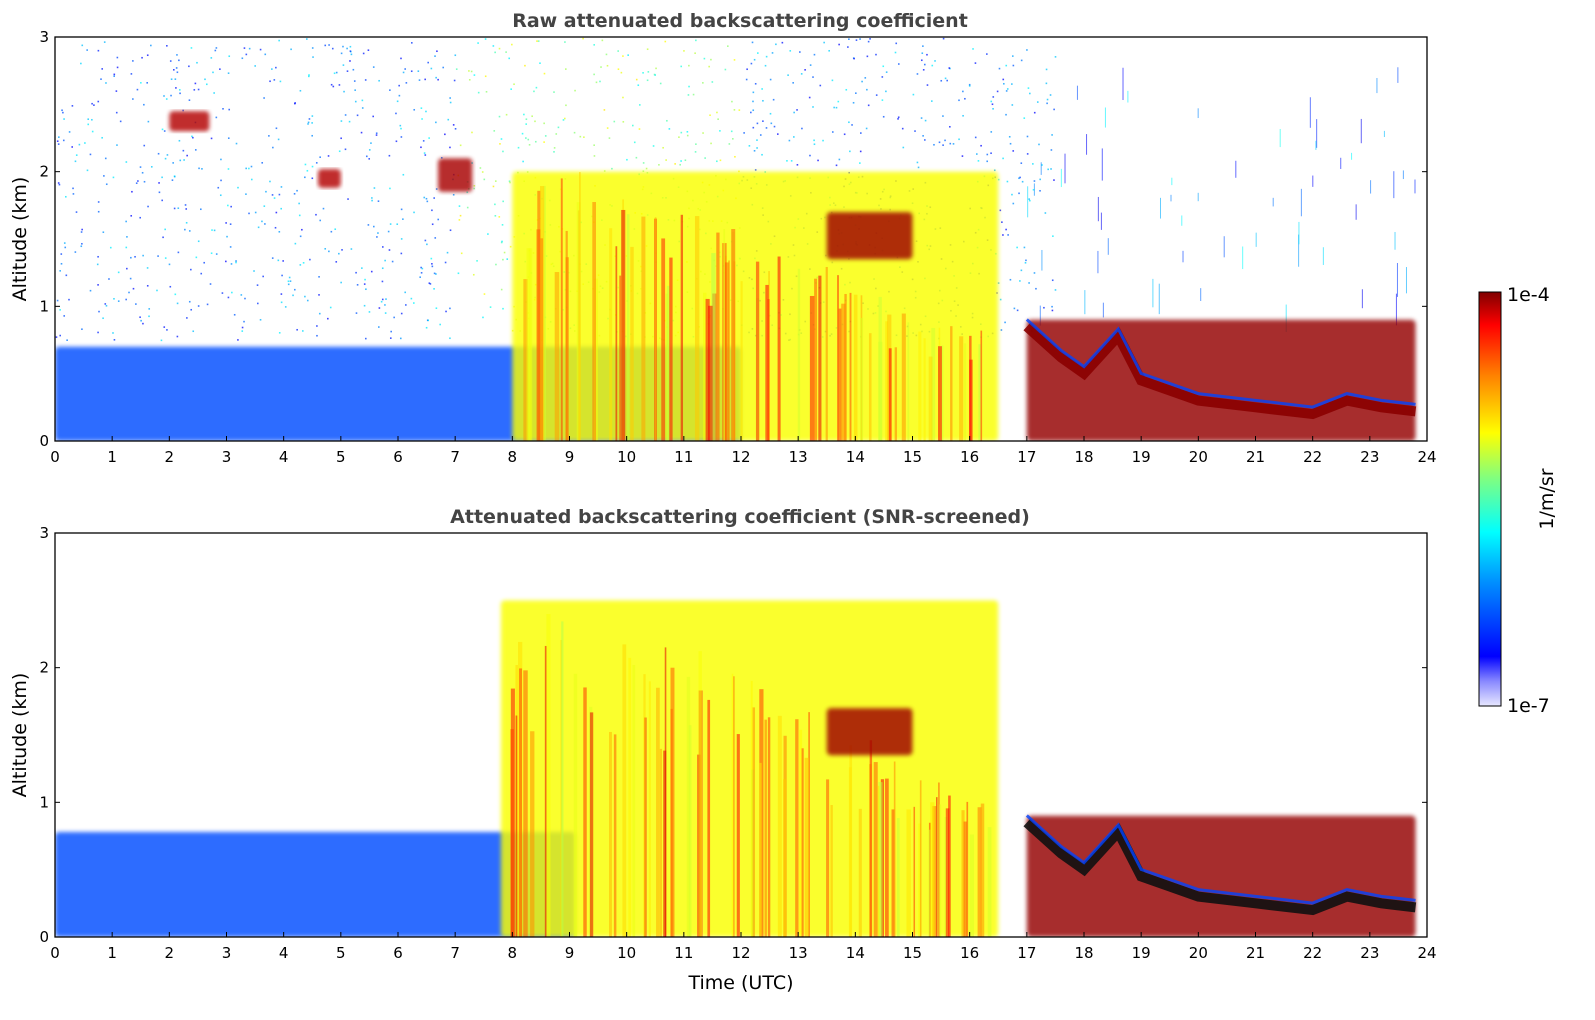 The width and height of the screenshot is (1595, 1020). I want to click on colorbar-gradient, so click(1490, 499).